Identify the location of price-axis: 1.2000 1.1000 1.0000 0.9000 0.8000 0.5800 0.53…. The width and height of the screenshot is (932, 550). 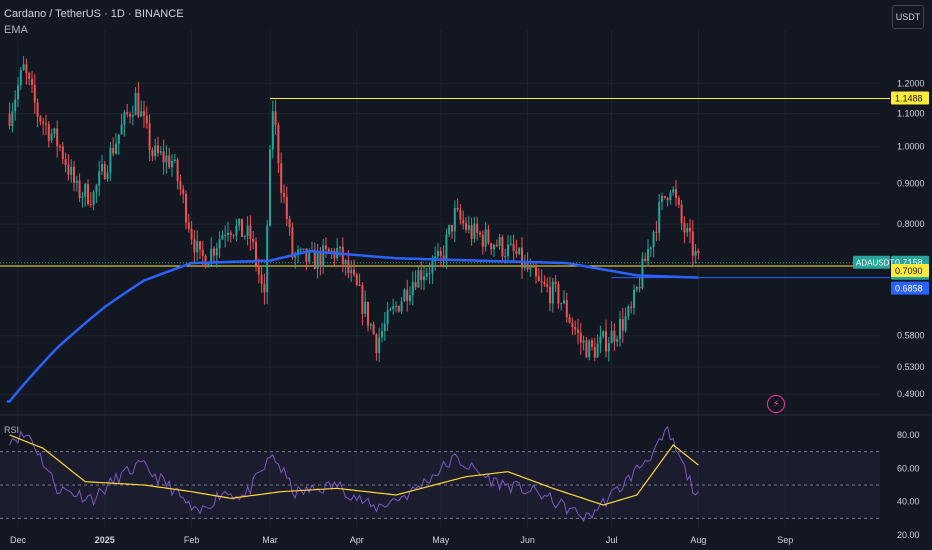
(911, 238).